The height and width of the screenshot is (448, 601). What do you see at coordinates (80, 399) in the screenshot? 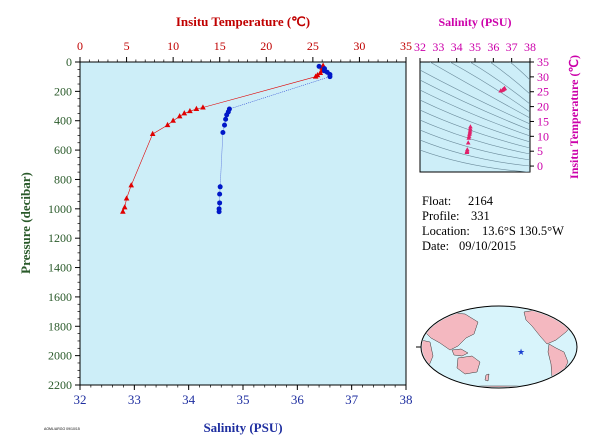
I see `salinity-tick-label: 32` at bounding box center [80, 399].